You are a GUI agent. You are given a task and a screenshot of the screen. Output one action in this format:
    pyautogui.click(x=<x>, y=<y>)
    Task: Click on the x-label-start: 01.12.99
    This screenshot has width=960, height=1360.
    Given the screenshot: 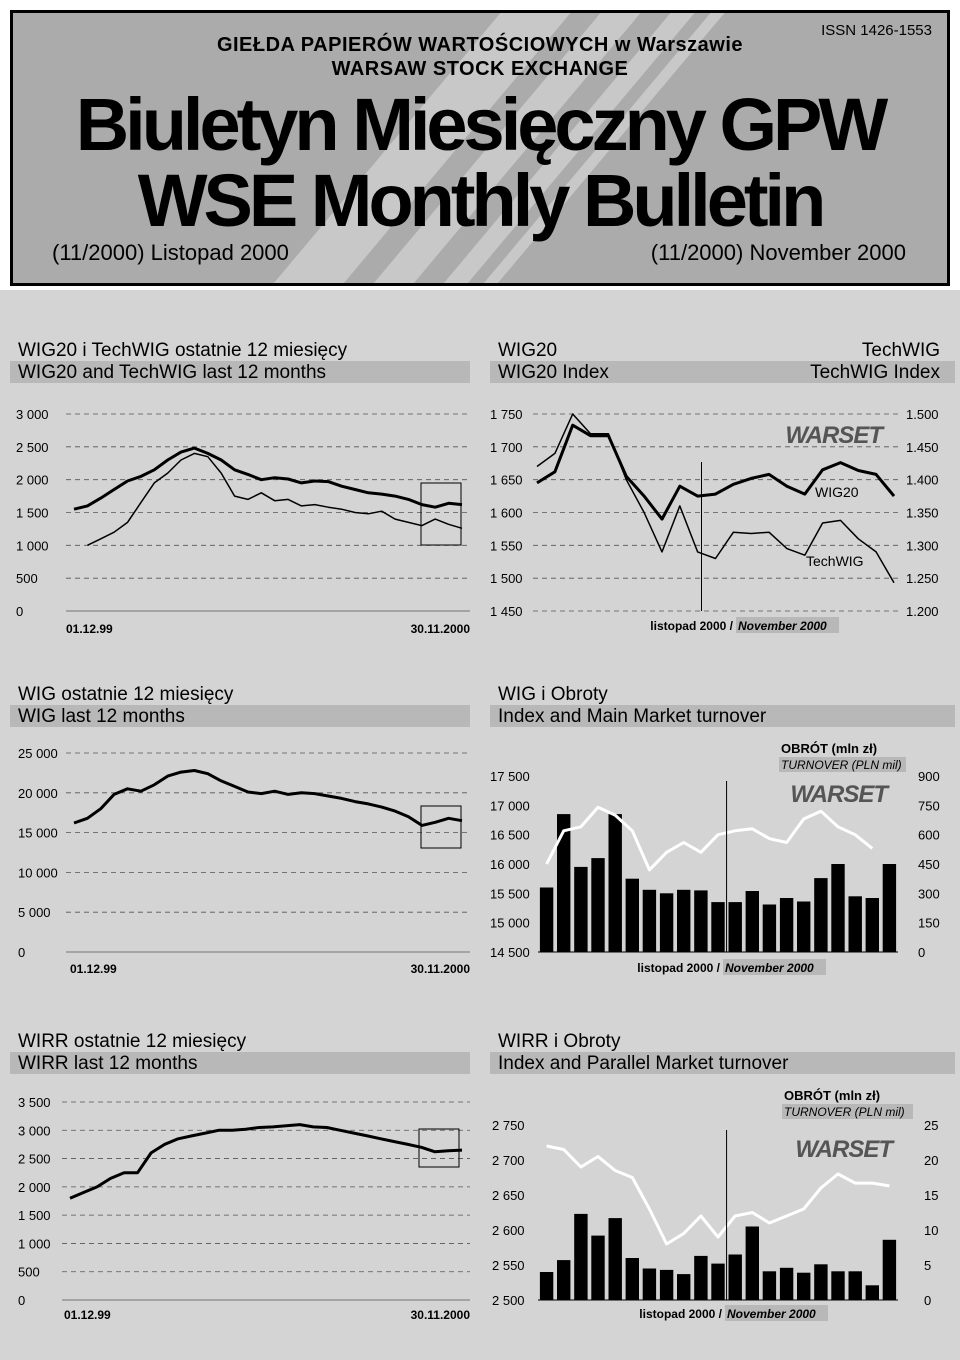 What is the action you would take?
    pyautogui.click(x=87, y=1315)
    